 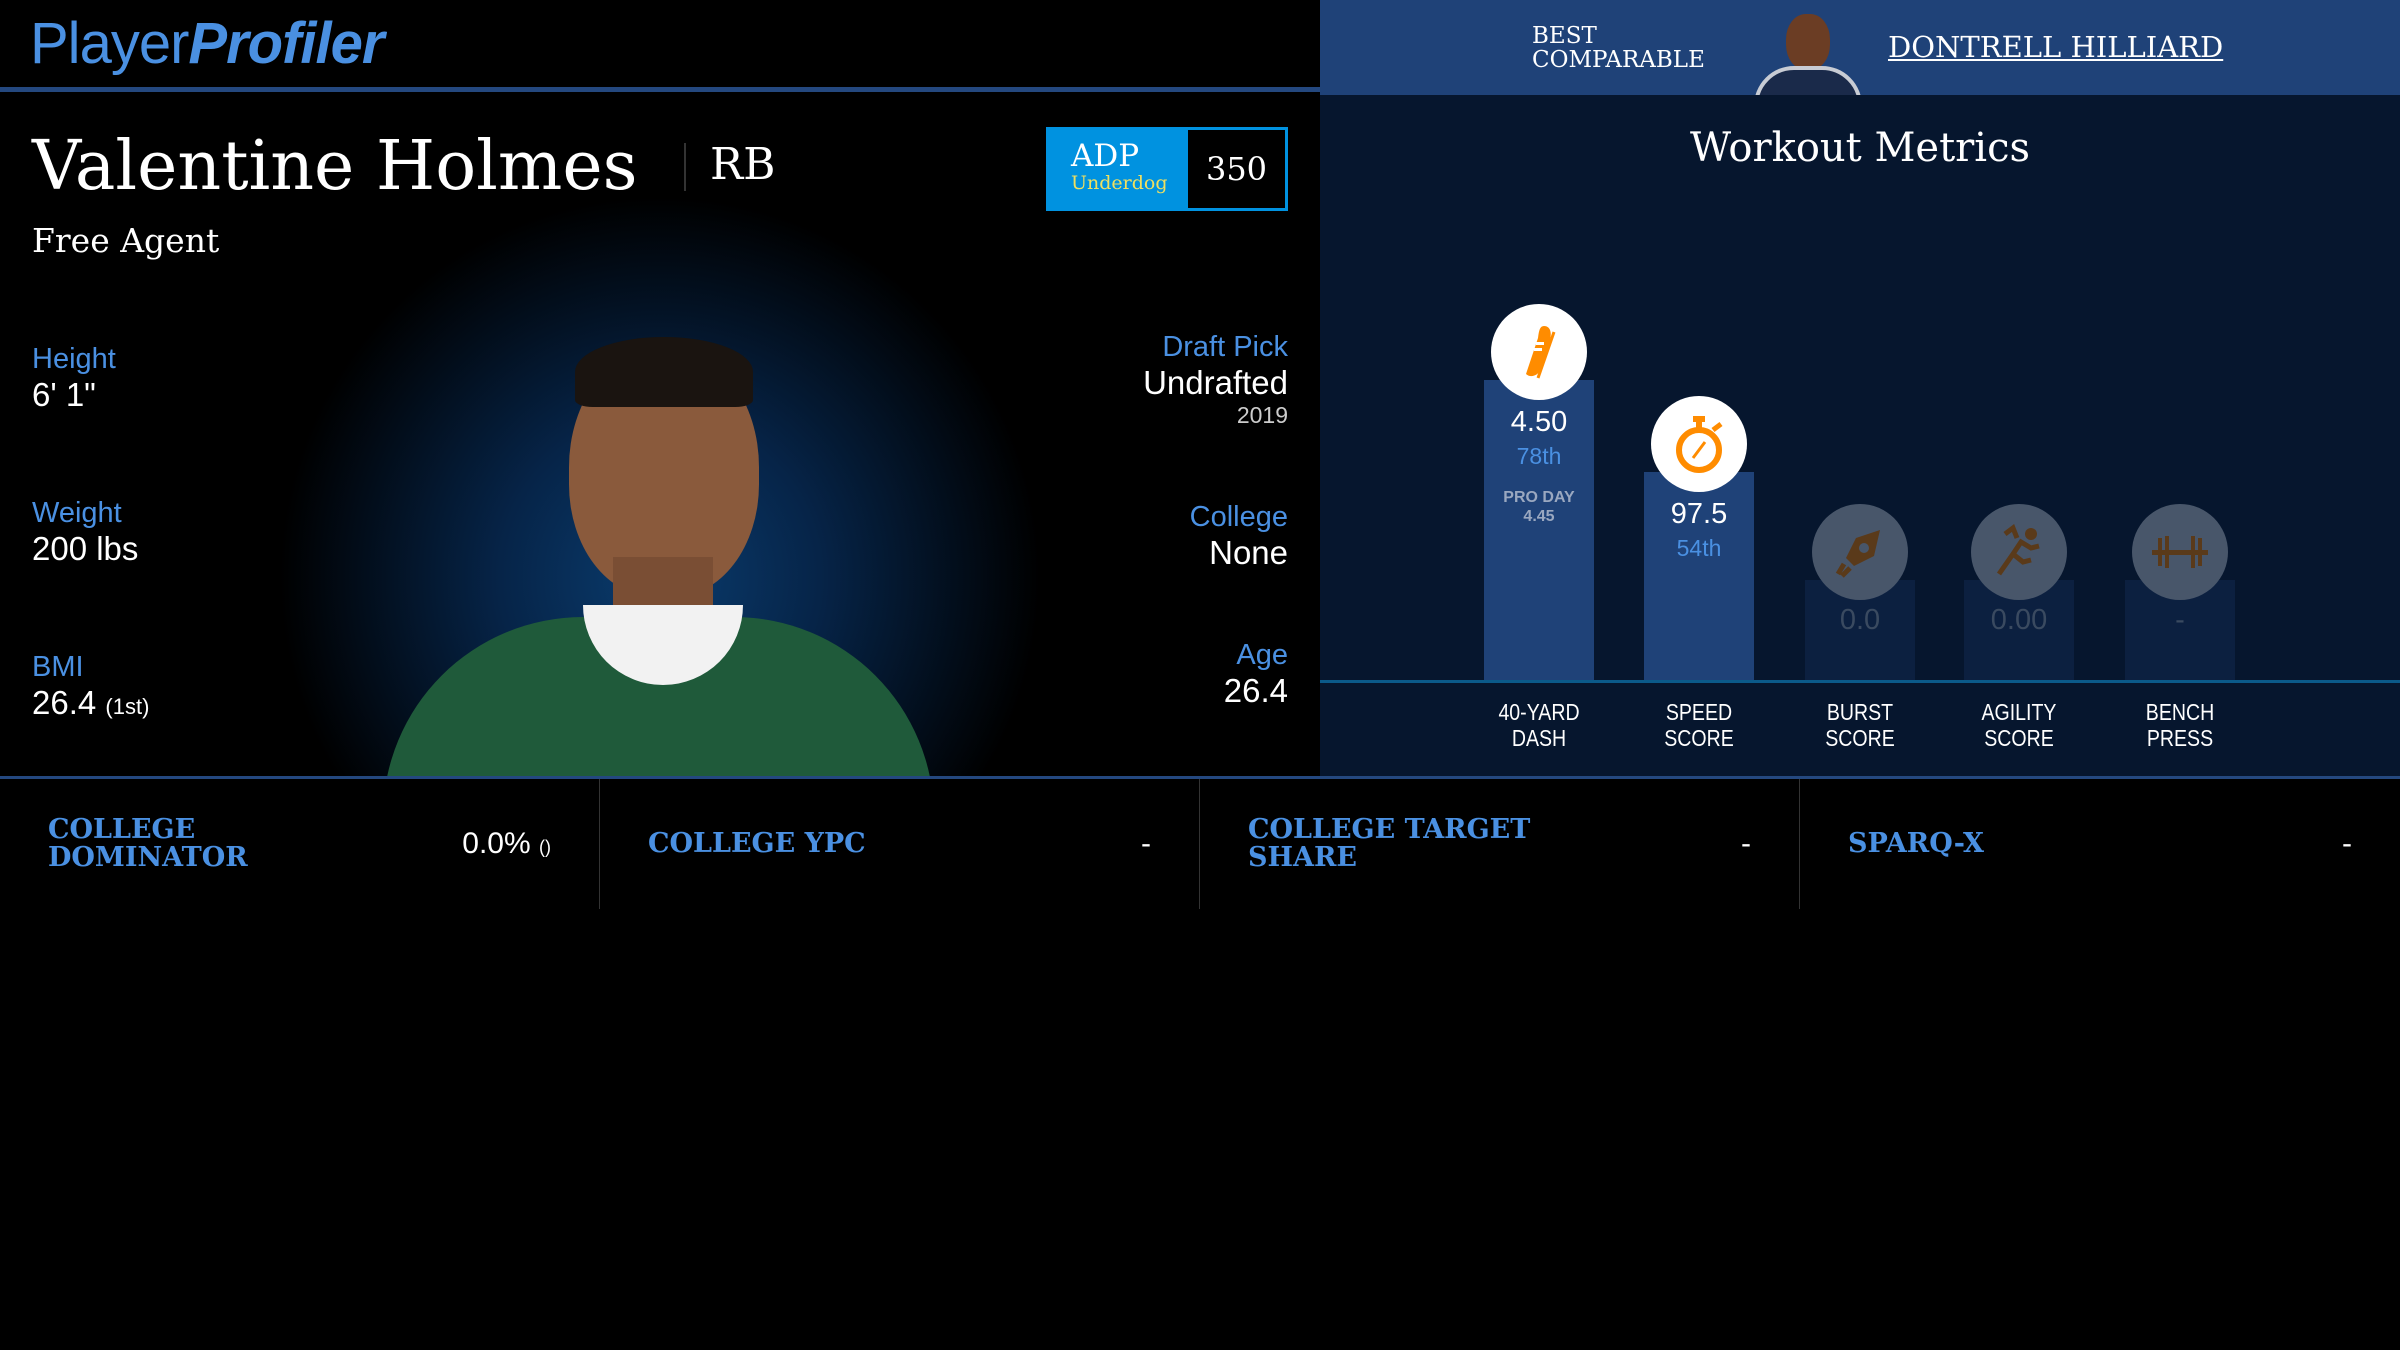 What do you see at coordinates (743, 164) in the screenshot?
I see `player-position: RB` at bounding box center [743, 164].